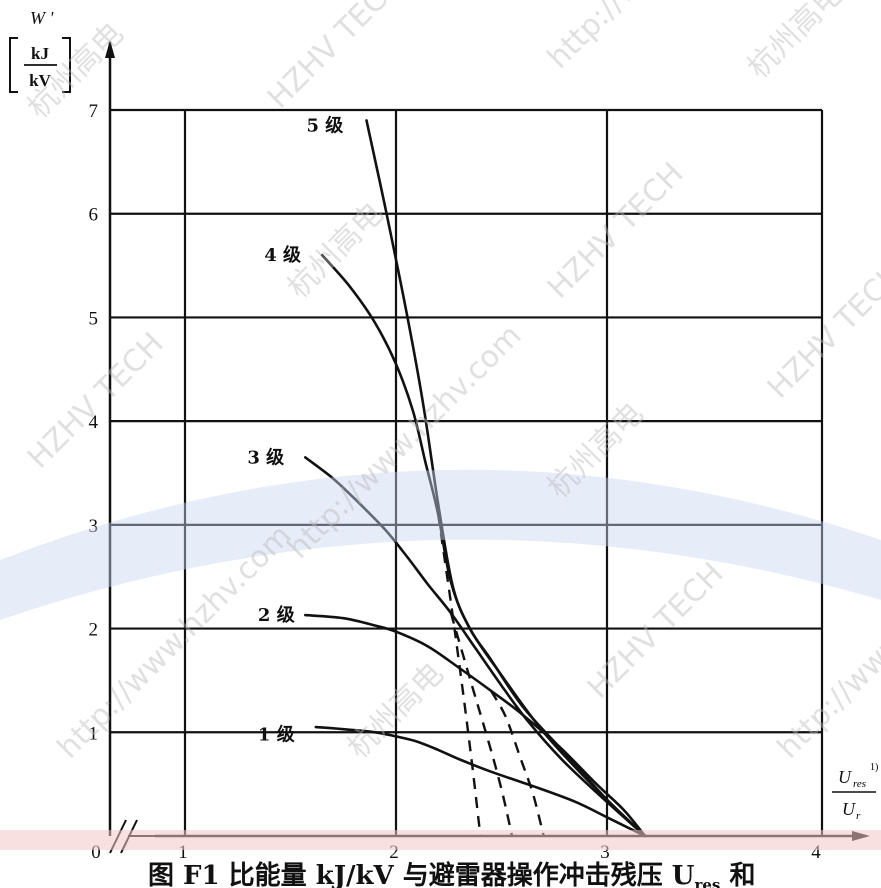 The image size is (881, 888). What do you see at coordinates (858, 816) in the screenshot?
I see `x-axis-title-denominator-sub: r` at bounding box center [858, 816].